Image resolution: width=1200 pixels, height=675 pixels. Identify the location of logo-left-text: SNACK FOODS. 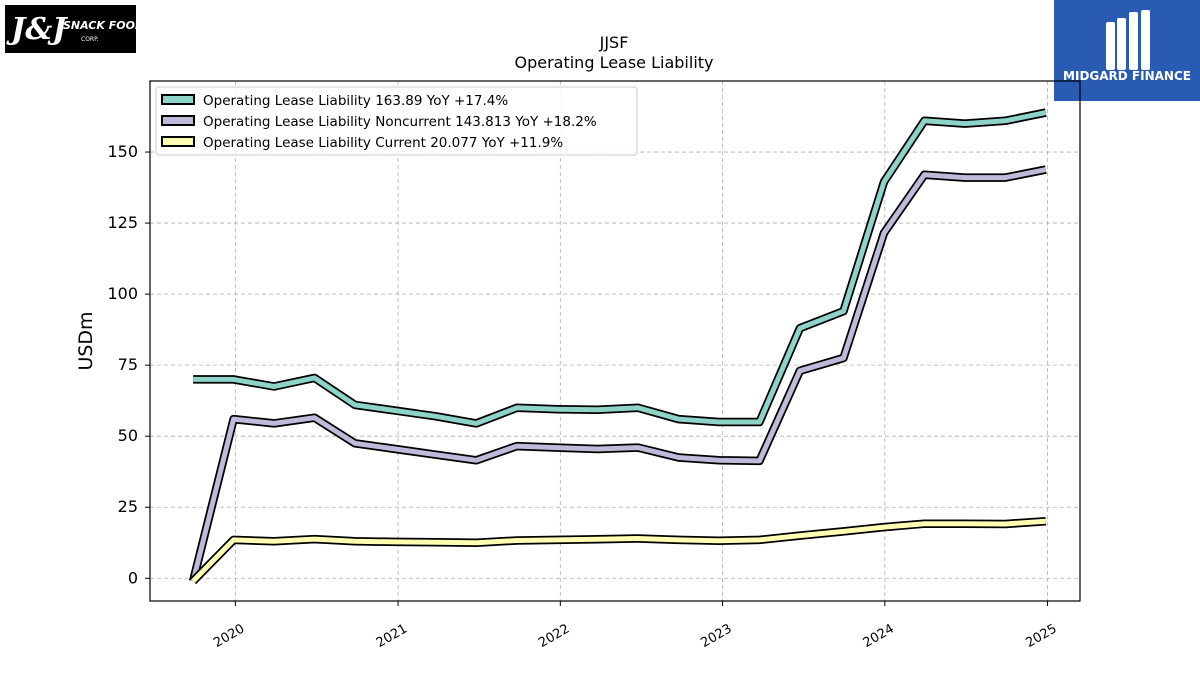
(99, 25).